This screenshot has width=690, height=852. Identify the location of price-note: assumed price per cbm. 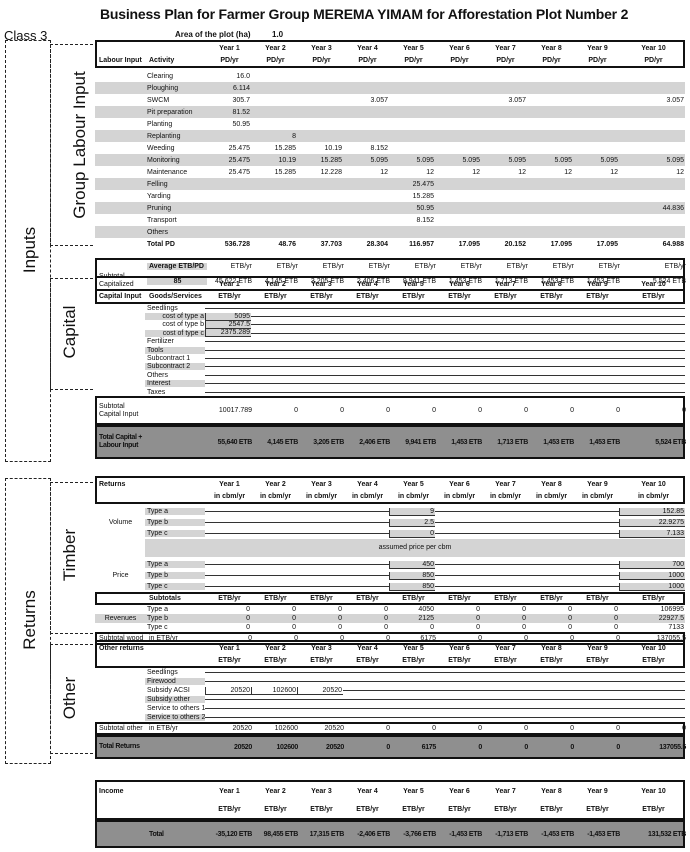
(415, 548).